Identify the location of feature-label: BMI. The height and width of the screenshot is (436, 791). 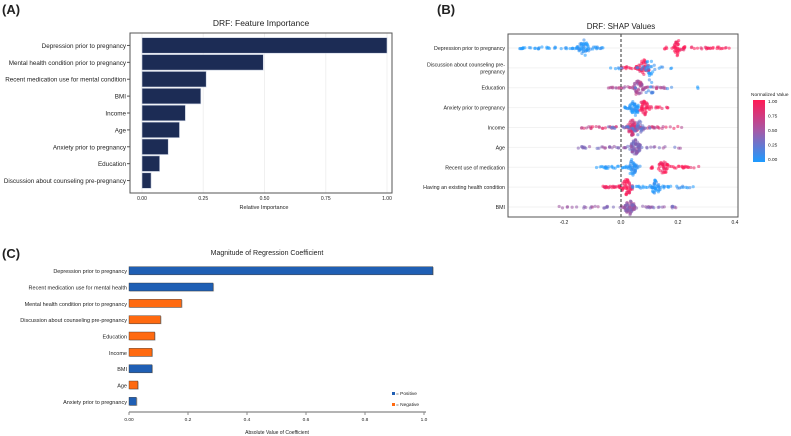
(500, 208).